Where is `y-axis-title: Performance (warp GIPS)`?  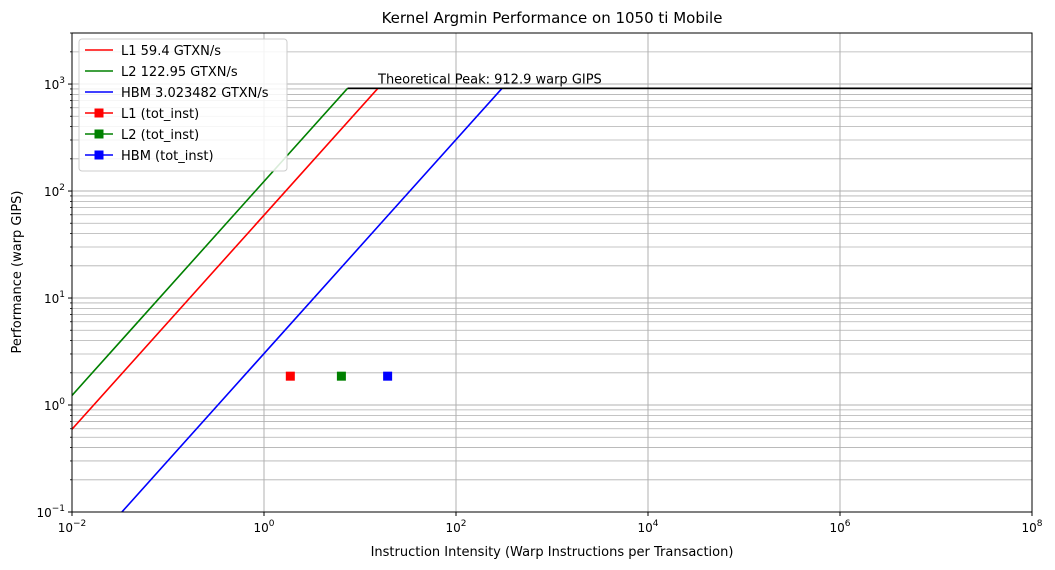 y-axis-title: Performance (warp GIPS) is located at coordinates (17, 272).